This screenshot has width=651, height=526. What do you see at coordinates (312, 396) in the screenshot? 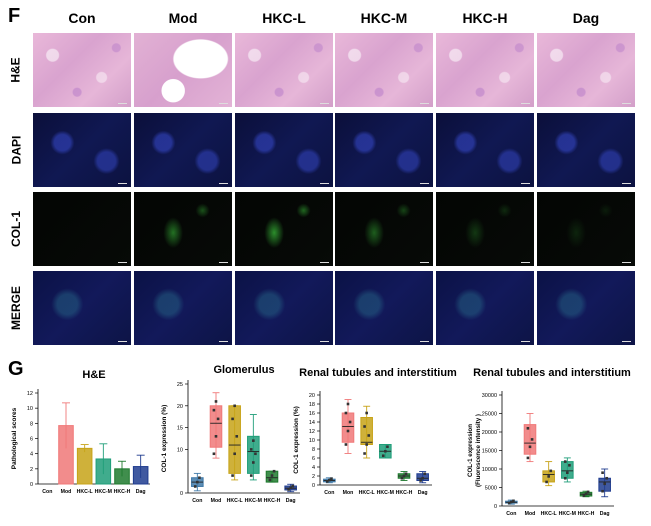
I see `chart-2-ytick-label: 20` at bounding box center [312, 396].